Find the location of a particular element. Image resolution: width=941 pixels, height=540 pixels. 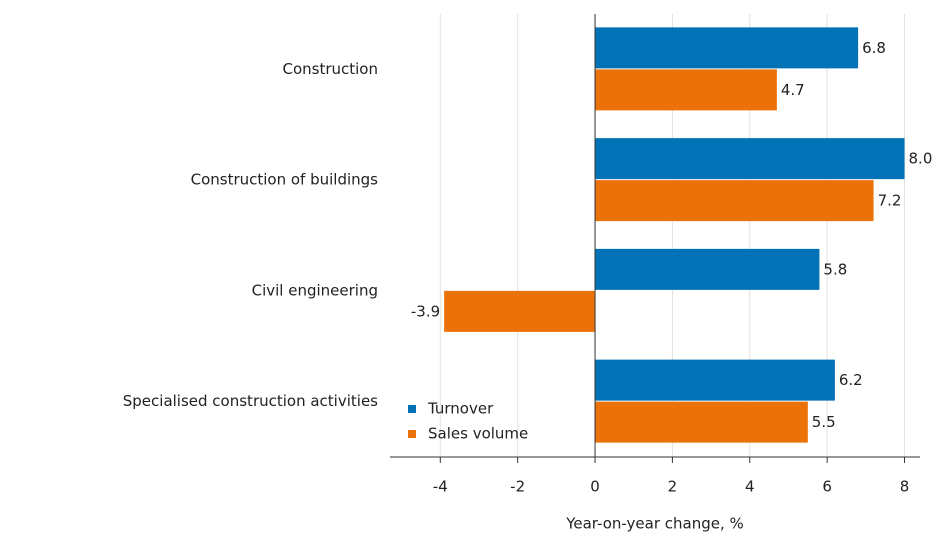

x-tick-label: -2 is located at coordinates (517, 487).